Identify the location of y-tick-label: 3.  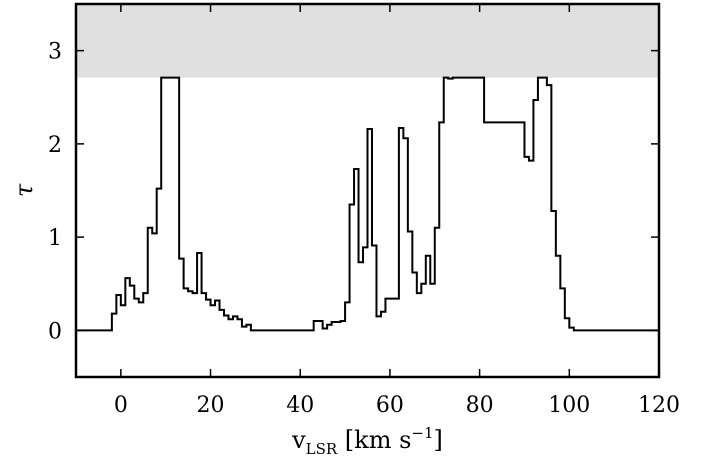
(55, 52).